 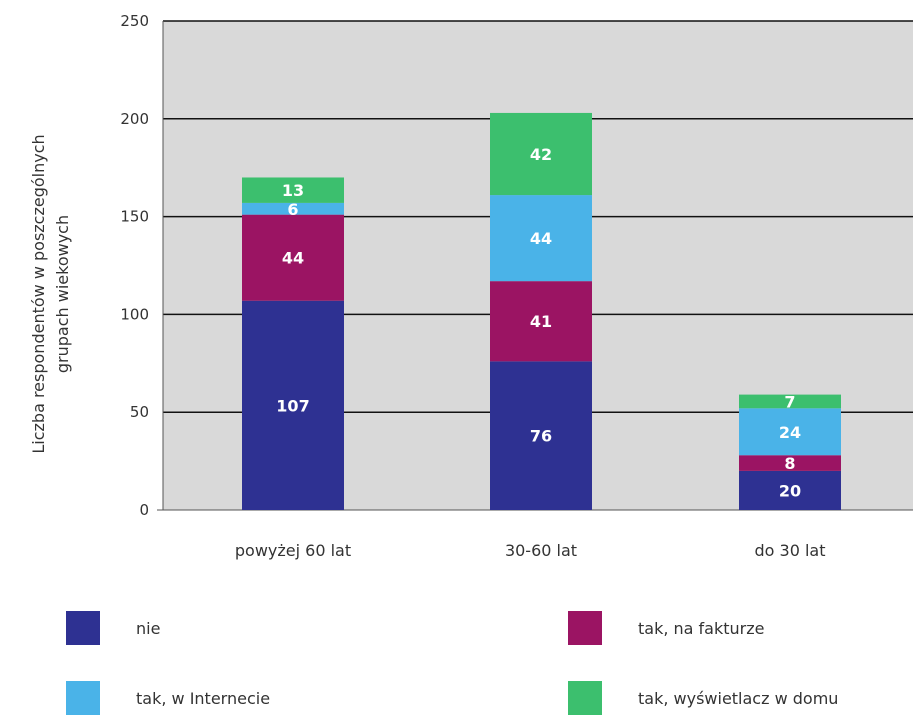 What do you see at coordinates (738, 698) in the screenshot?
I see `legend-label: tak, wyświetlacz w domu` at bounding box center [738, 698].